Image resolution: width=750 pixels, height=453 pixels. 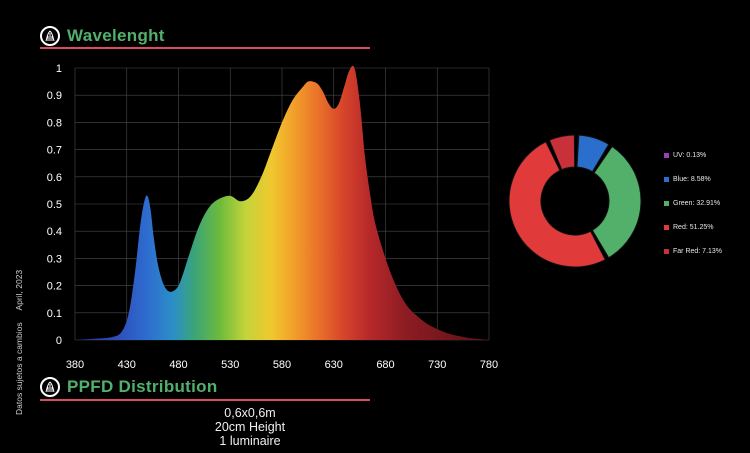 What do you see at coordinates (562, 152) in the screenshot?
I see `donut-slice-far-red` at bounding box center [562, 152].